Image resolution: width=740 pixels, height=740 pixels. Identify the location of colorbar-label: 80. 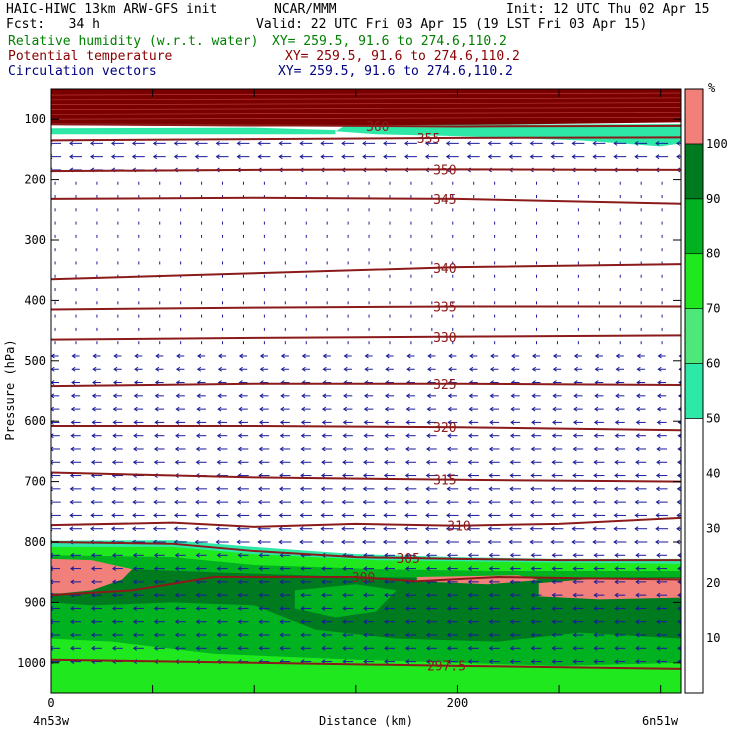
(713, 254).